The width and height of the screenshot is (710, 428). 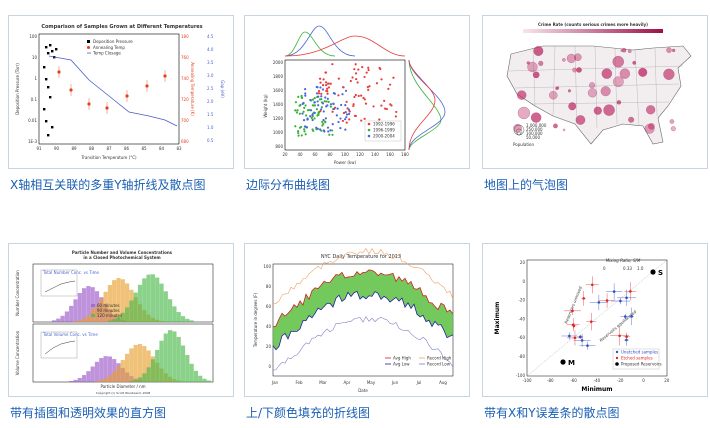 I want to click on tick-label: 0, so click(x=269, y=366).